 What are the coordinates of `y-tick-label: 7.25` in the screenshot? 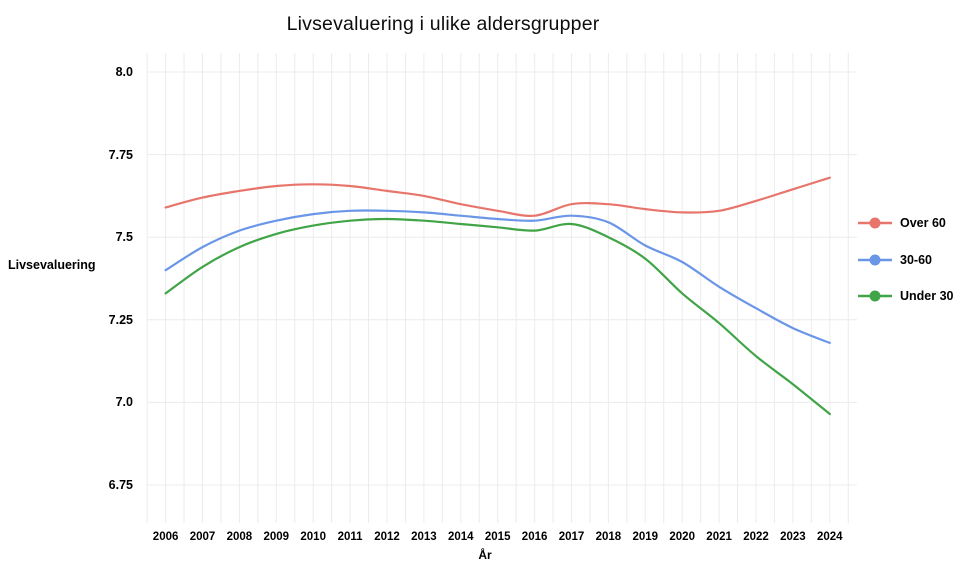 It's located at (120, 319).